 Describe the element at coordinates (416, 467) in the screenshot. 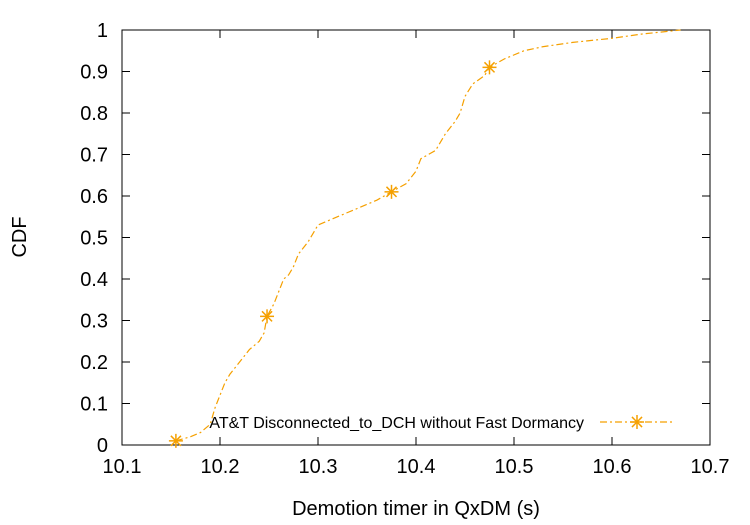

I see `x-tick-label: 10.4` at that location.